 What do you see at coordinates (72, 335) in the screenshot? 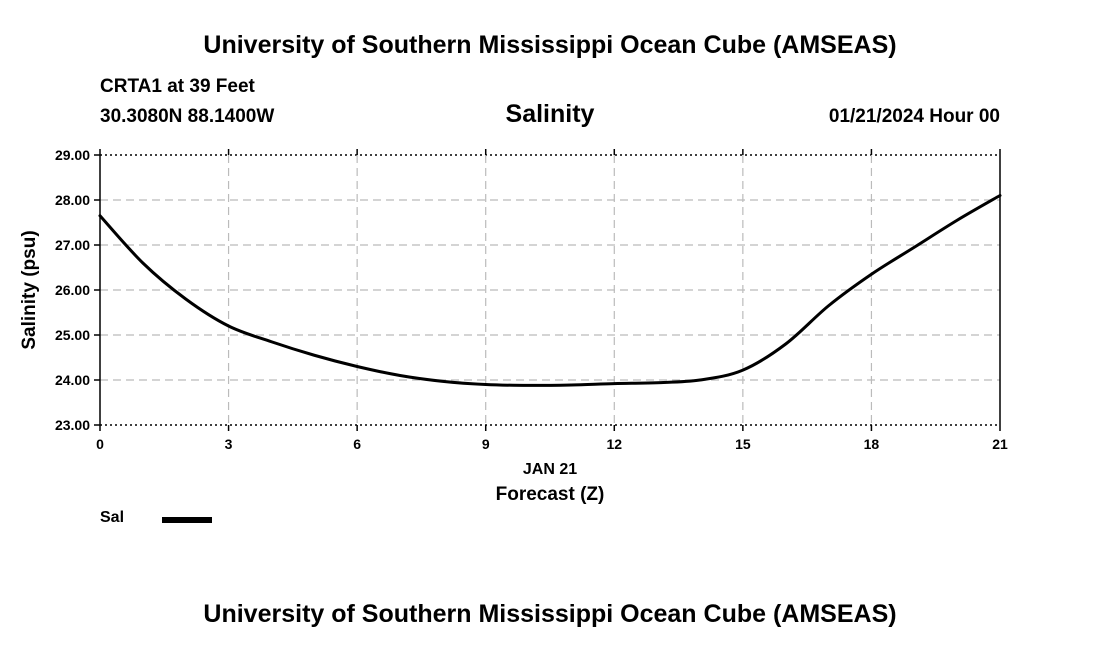
I see `y-tick-label: 25.00` at bounding box center [72, 335].